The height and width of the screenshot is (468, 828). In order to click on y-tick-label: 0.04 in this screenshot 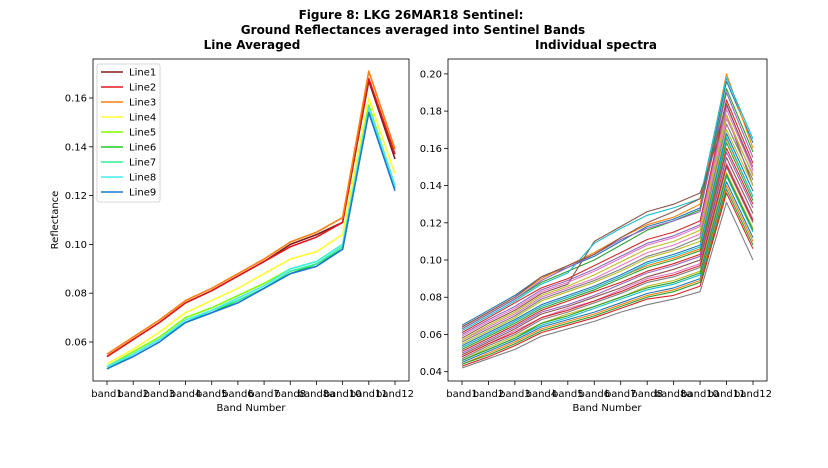, I will do `click(431, 372)`.